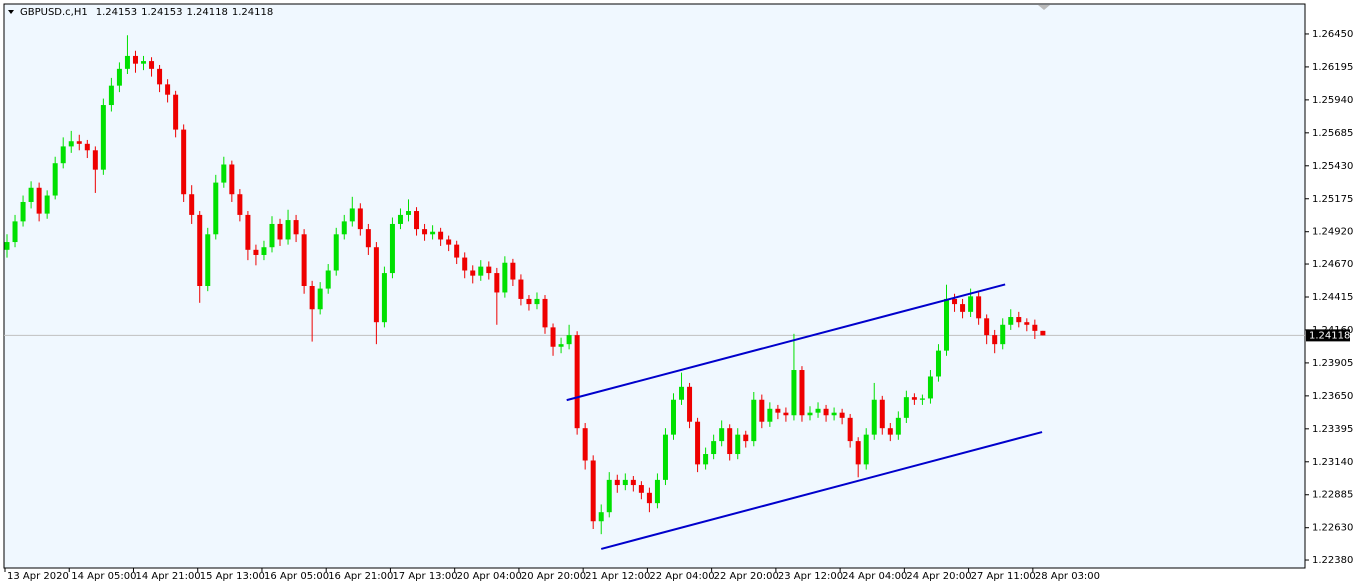  What do you see at coordinates (1332, 429) in the screenshot?
I see `y-tick-label: 1.23395` at bounding box center [1332, 429].